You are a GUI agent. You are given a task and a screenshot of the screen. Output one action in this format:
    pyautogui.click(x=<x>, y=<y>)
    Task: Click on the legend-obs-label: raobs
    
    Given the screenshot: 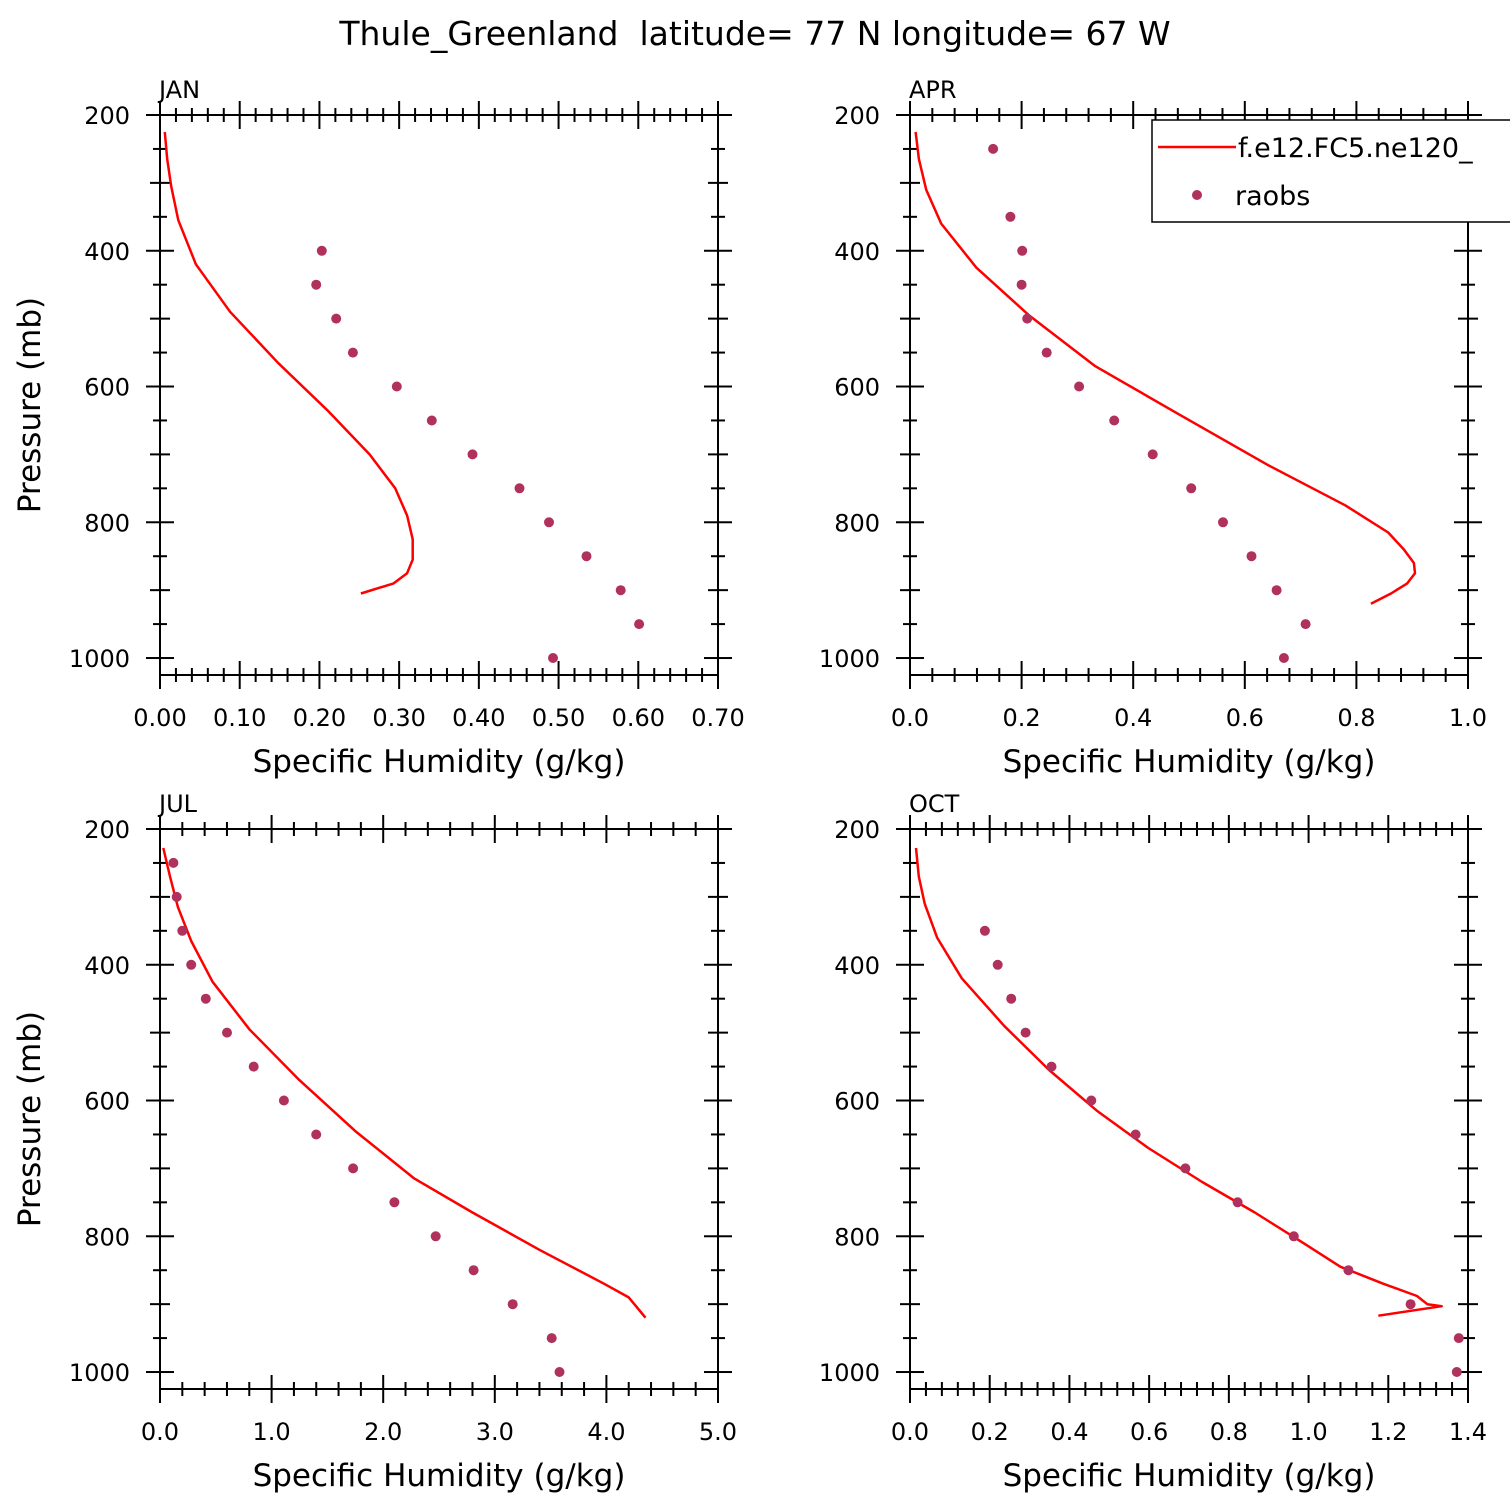 What is the action you would take?
    pyautogui.click(x=1272, y=196)
    